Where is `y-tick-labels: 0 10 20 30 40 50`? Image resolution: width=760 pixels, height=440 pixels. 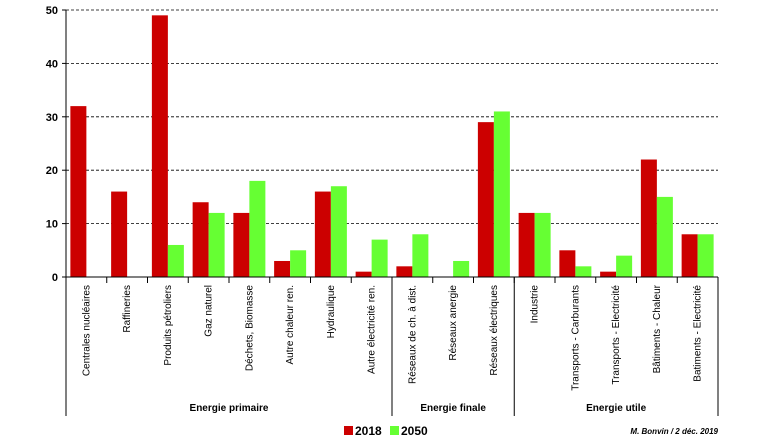 y-tick-labels: 0 10 20 30 40 50 is located at coordinates (52, 144).